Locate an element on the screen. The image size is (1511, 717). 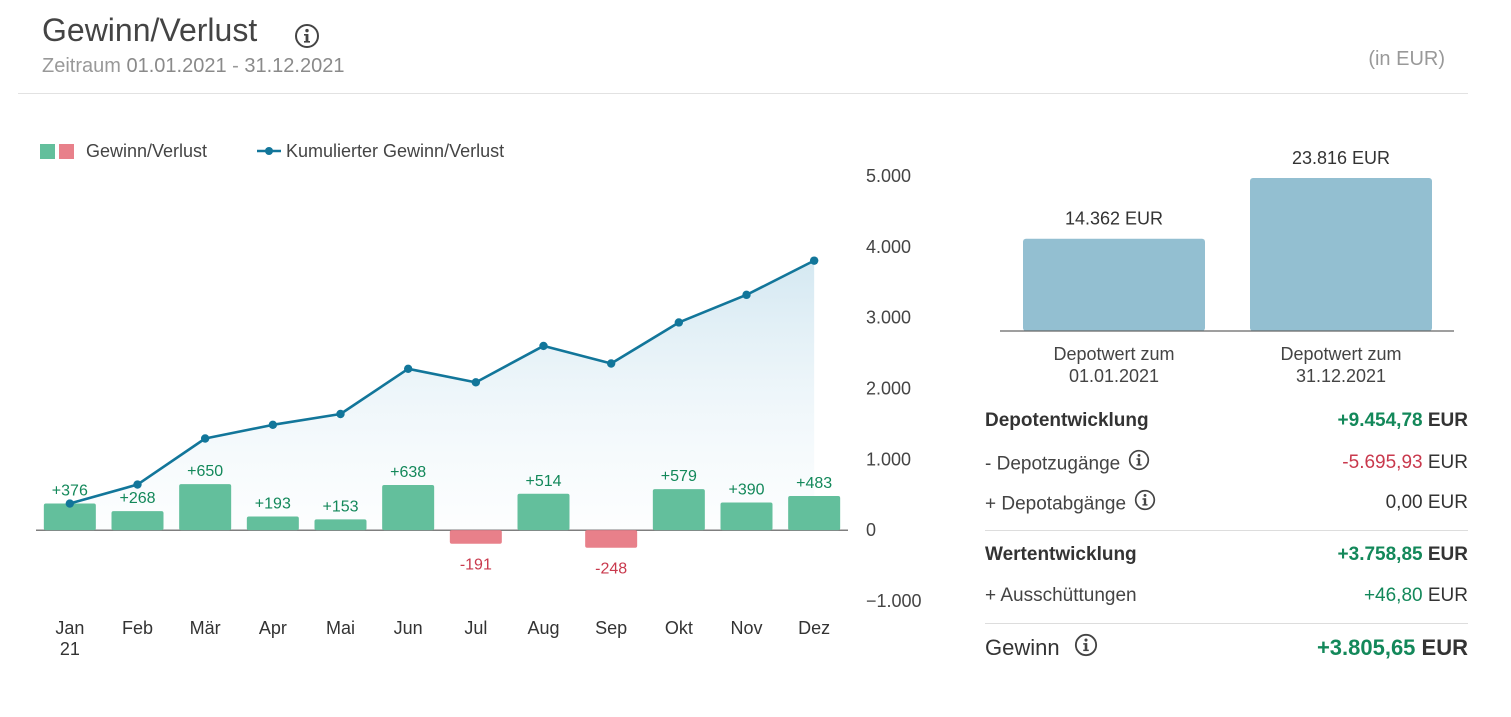
ausschuettungen-label: + Ausschüttungen is located at coordinates (1061, 595).